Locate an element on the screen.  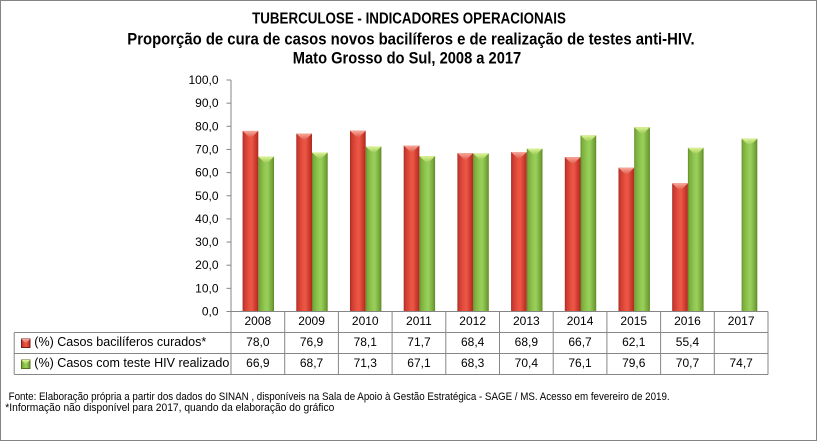
svg-text: 79,6 is located at coordinates (634, 363).